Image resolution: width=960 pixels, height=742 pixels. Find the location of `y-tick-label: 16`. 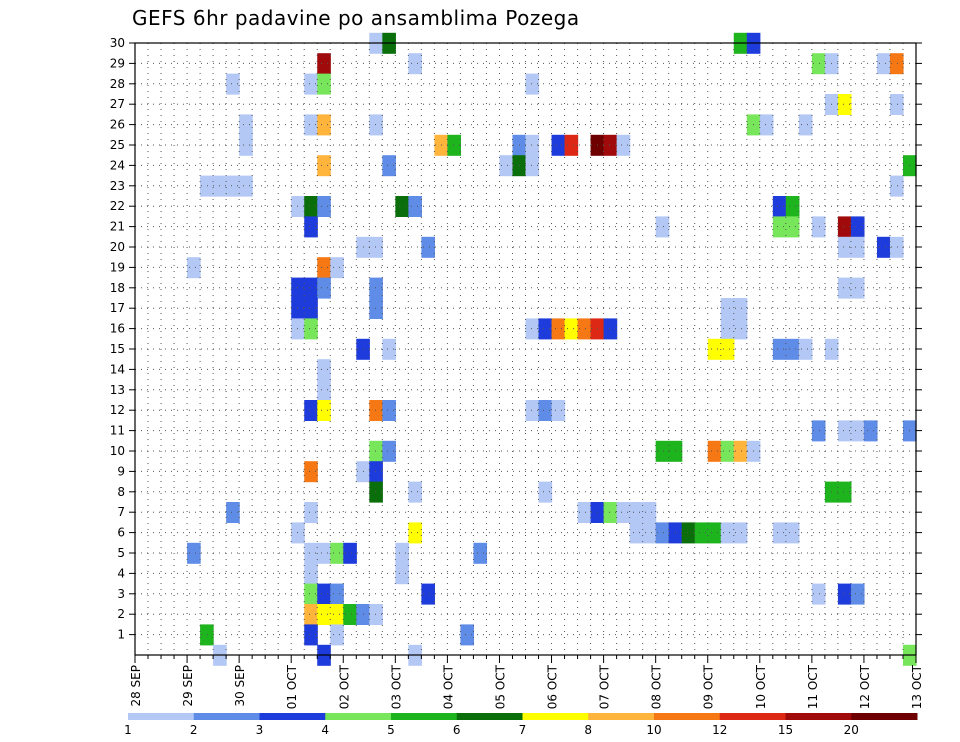

y-tick-label: 16 is located at coordinates (117, 329).